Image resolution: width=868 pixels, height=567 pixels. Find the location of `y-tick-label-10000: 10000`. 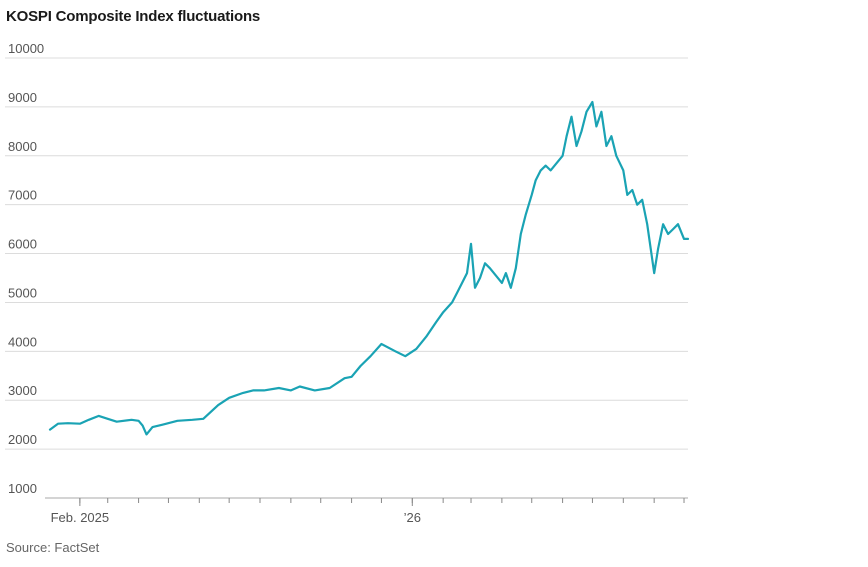

y-tick-label-10000: 10000 is located at coordinates (26, 48).